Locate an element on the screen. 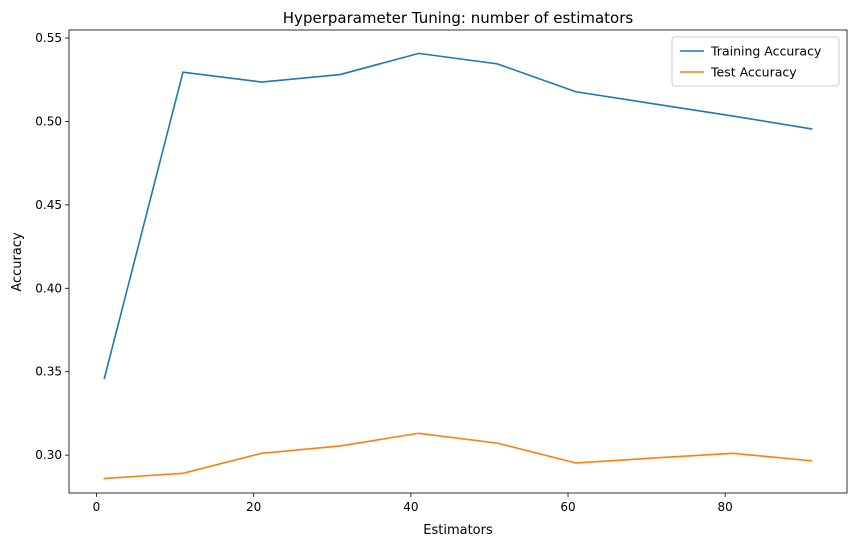  legend-box is located at coordinates (755, 61).